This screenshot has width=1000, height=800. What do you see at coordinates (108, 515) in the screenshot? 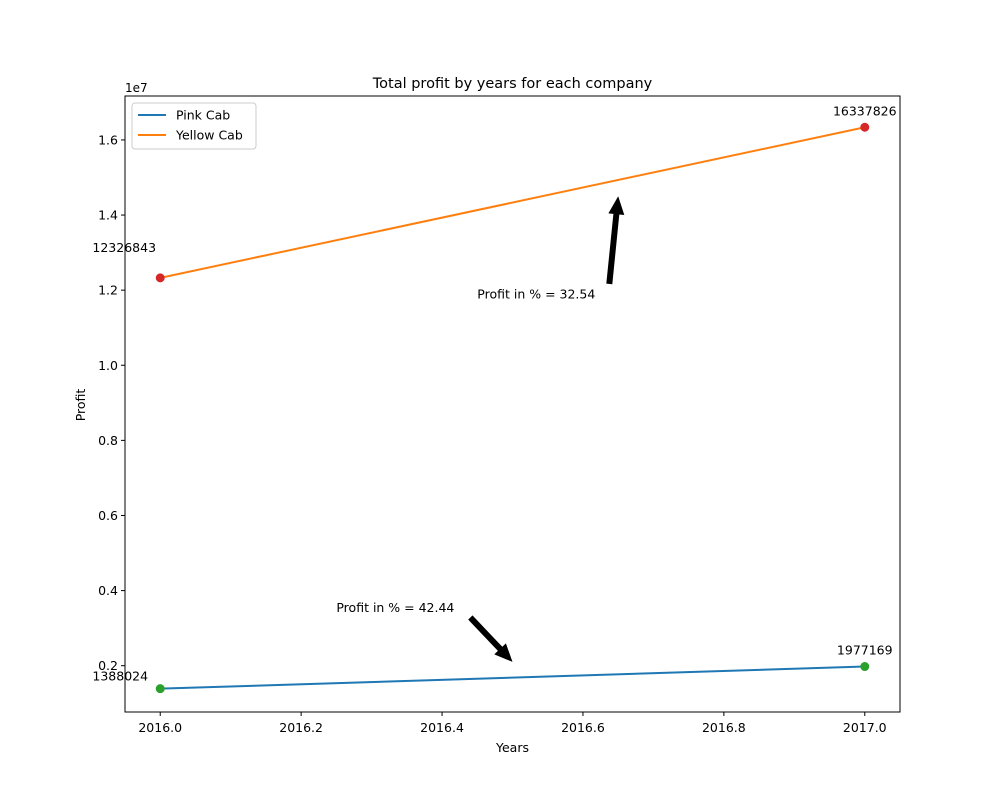
I see `y-tick-label: 0.6` at bounding box center [108, 515].